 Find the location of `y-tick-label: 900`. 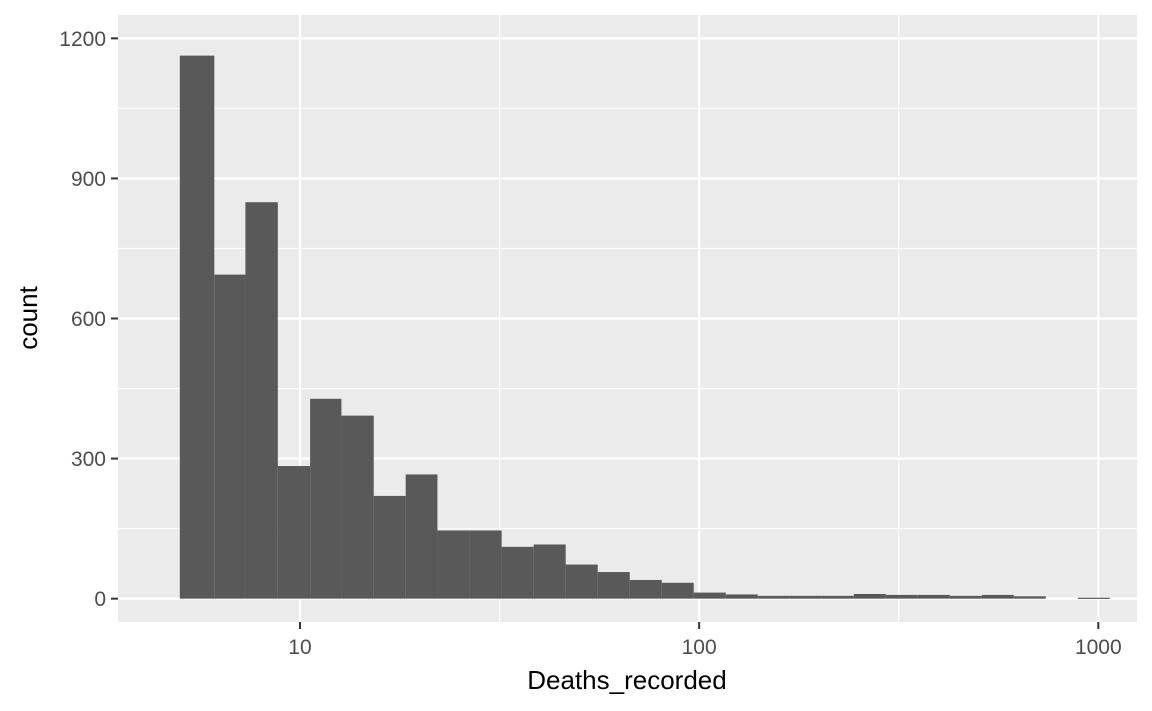

y-tick-label: 900 is located at coordinates (88, 179).